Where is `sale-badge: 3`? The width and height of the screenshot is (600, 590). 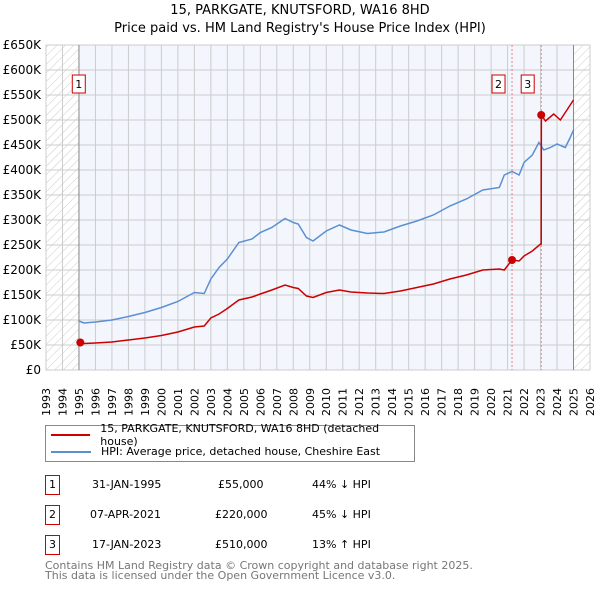
sale-badge: 3 is located at coordinates (52, 545).